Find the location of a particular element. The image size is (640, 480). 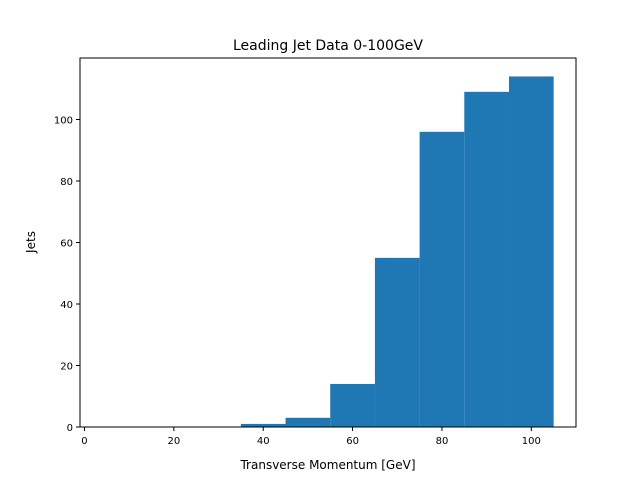

y-tick-label: 0 is located at coordinates (70, 428).